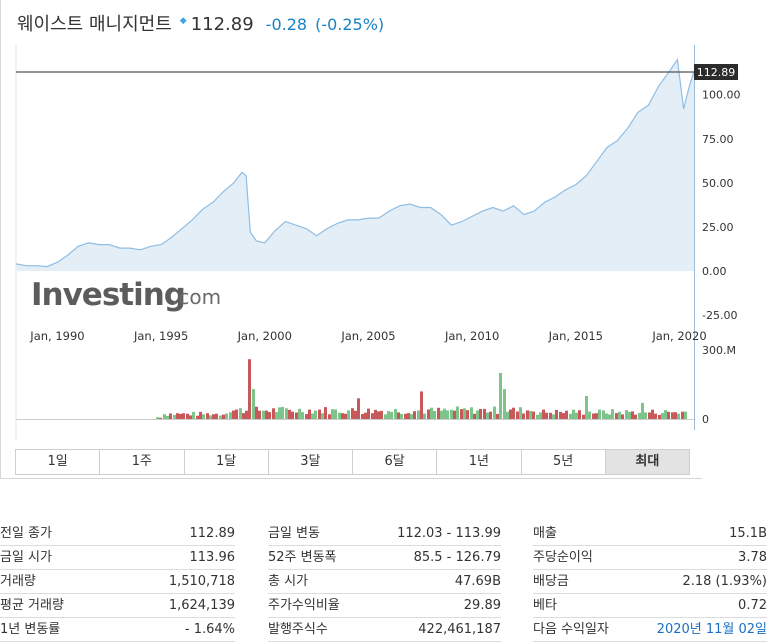  Describe the element at coordinates (714, 271) in the screenshot. I see `y-tick-label: 0.00` at that location.